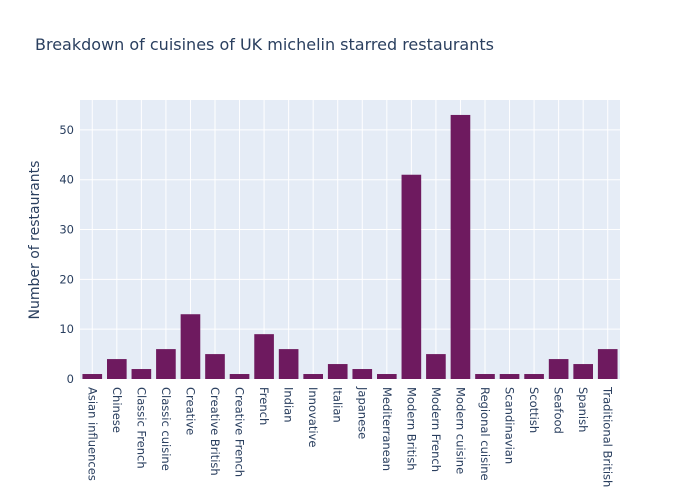 The image size is (700, 500). What do you see at coordinates (240, 432) in the screenshot?
I see `x-tick-label: Creative French` at bounding box center [240, 432].